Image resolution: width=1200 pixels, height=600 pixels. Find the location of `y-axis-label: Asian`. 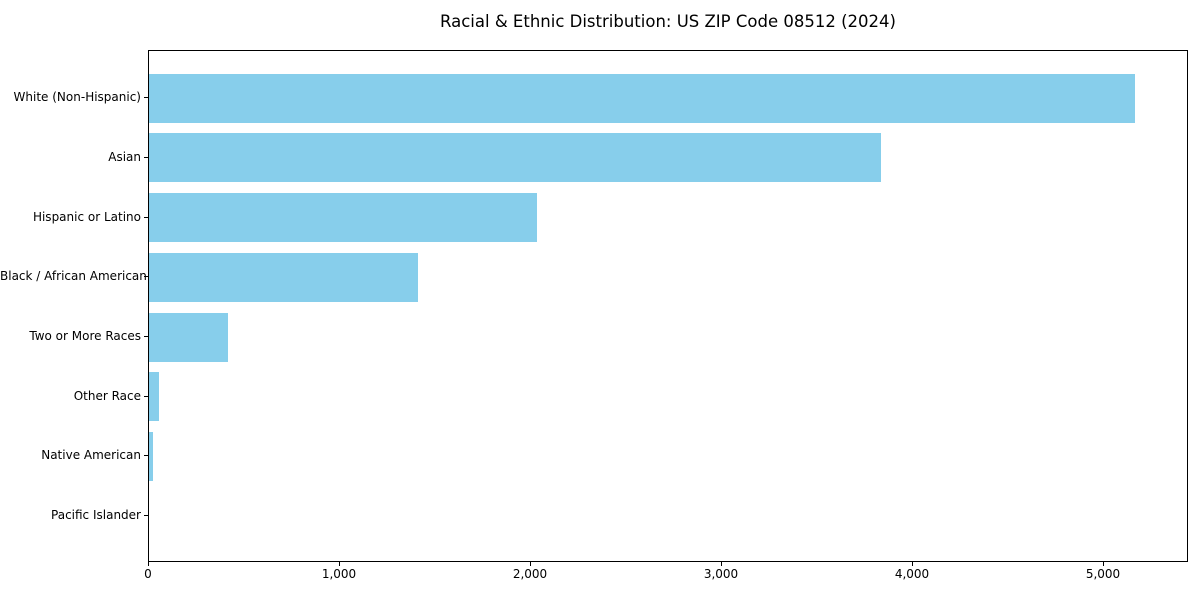

y-axis-label: Asian is located at coordinates (124, 156).